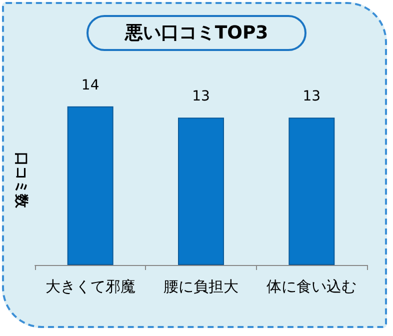 The image size is (393, 336). What do you see at coordinates (21, 180) in the screenshot?
I see `y-axis-title: 口コミ数` at bounding box center [21, 180].